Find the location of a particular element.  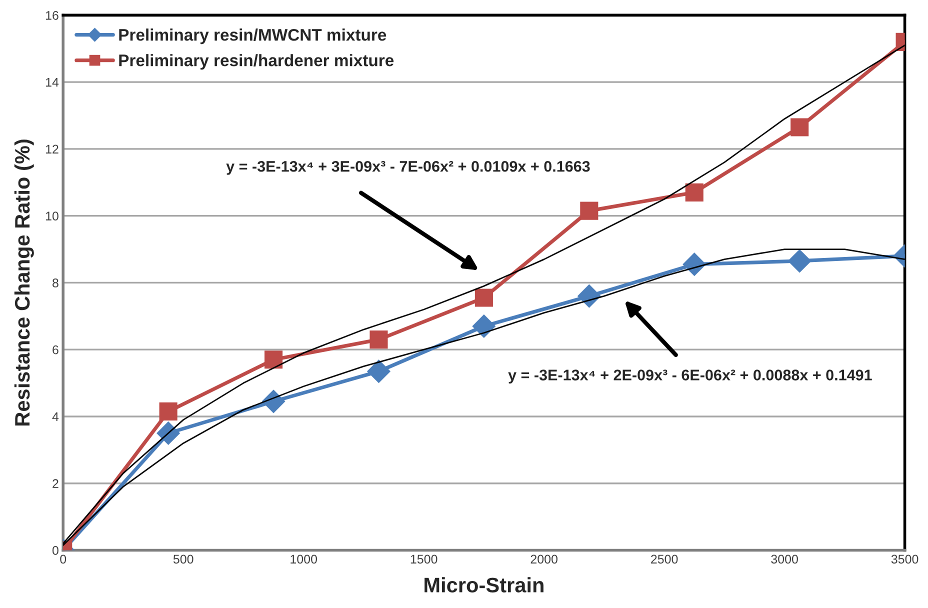

y-tick-label: 0 is located at coordinates (55, 550).